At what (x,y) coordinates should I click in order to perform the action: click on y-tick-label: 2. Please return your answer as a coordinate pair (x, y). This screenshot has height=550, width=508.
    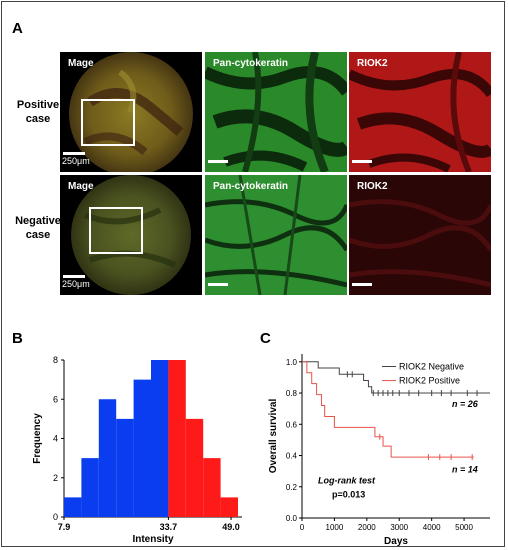
    Looking at the image, I should click on (55, 478).